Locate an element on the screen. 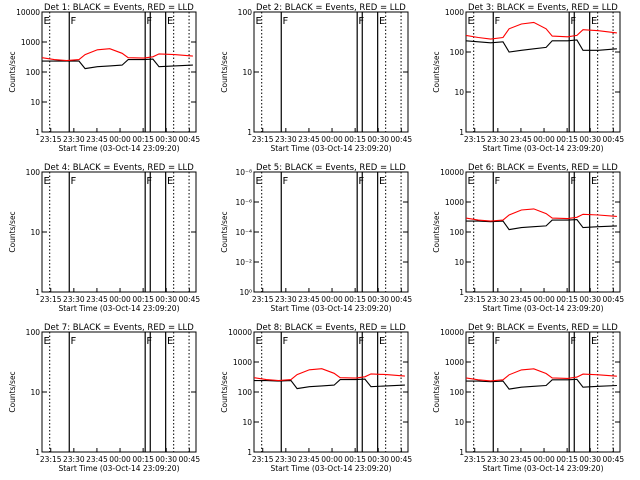 The width and height of the screenshot is (640, 480). panel-title: Det 9: BLACK = Events, RED = LLD is located at coordinates (543, 328).